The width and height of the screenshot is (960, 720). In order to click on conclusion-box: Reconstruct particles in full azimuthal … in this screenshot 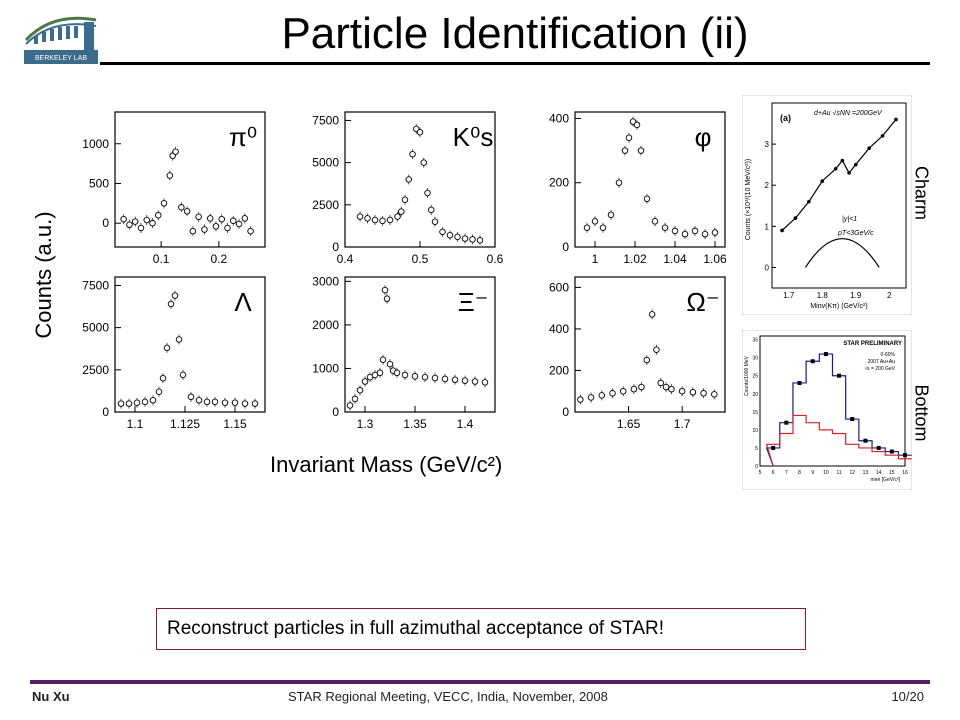, I will do `click(481, 629)`.